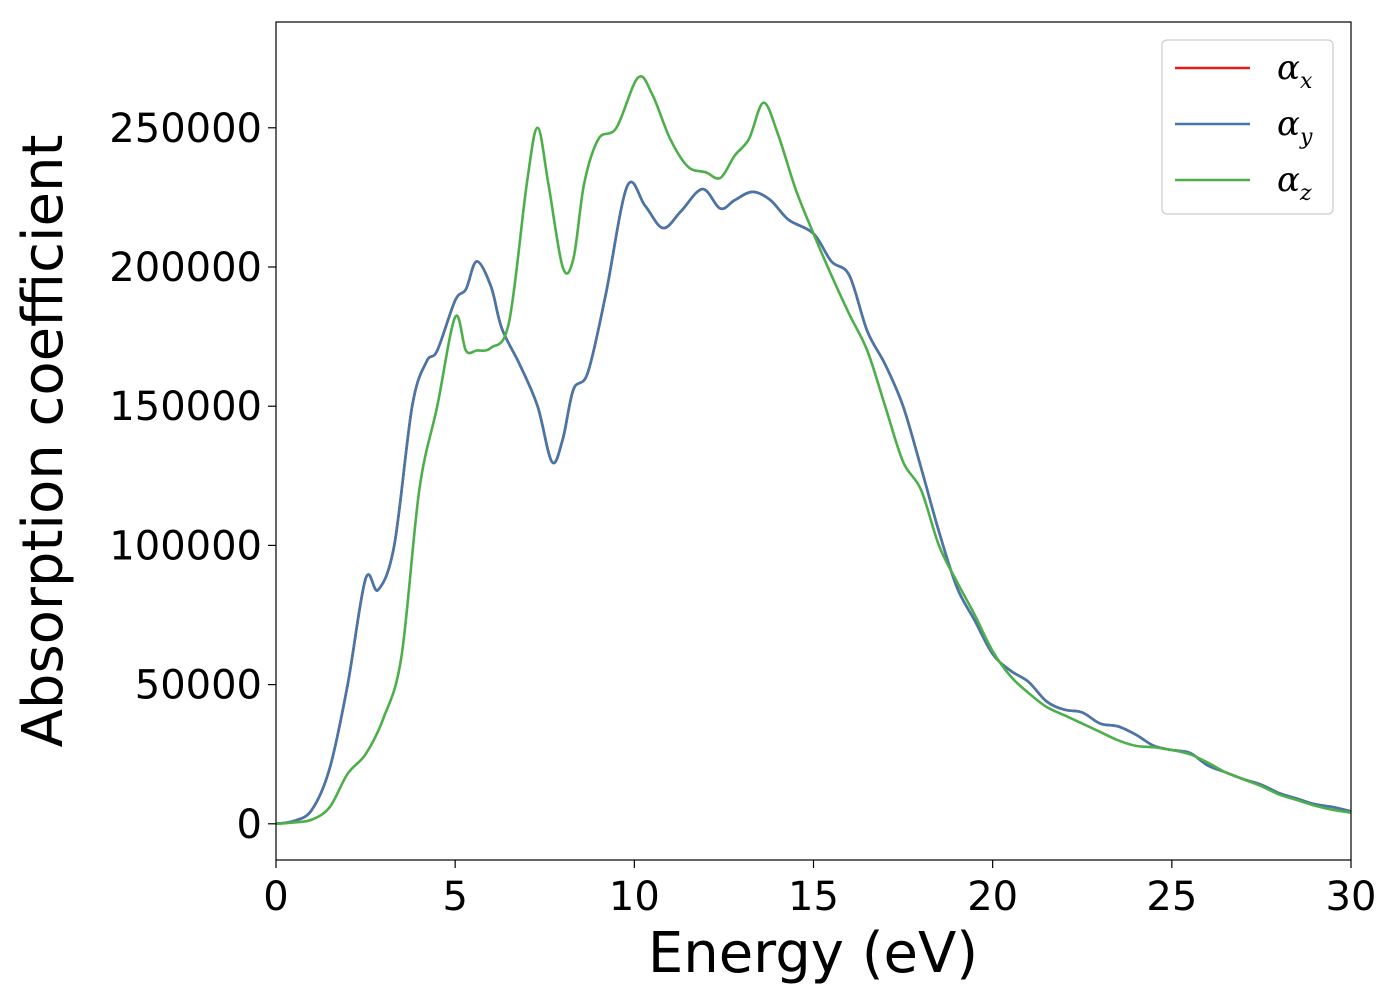 Image resolution: width=1400 pixels, height=1000 pixels. I want to click on y-tick-label: 100000, so click(185, 546).